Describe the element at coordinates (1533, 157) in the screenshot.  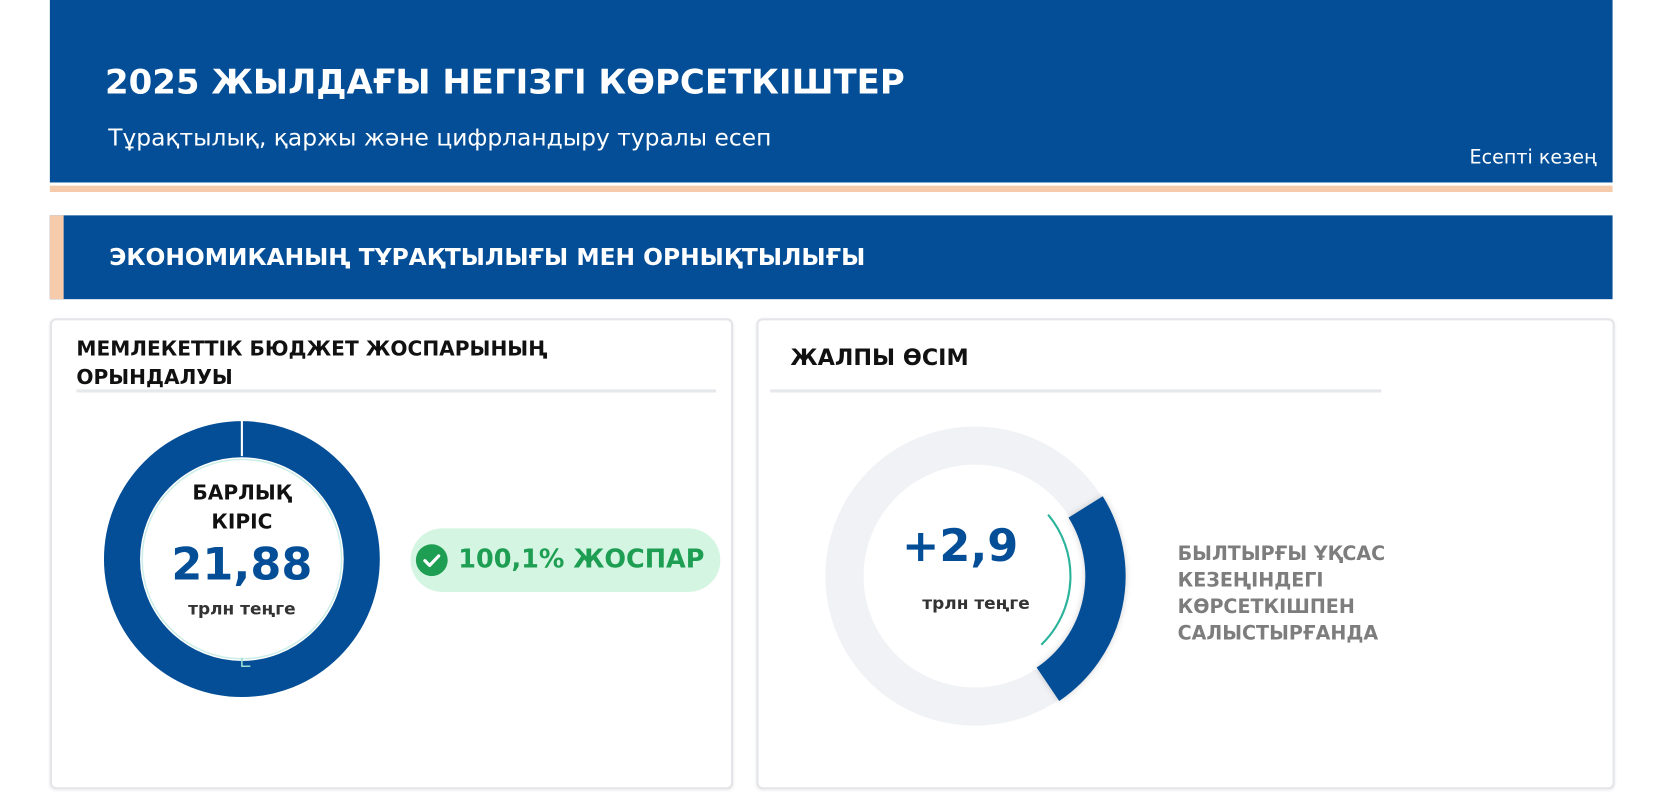
I see `reporting-period-label: Есепті кезең` at that location.